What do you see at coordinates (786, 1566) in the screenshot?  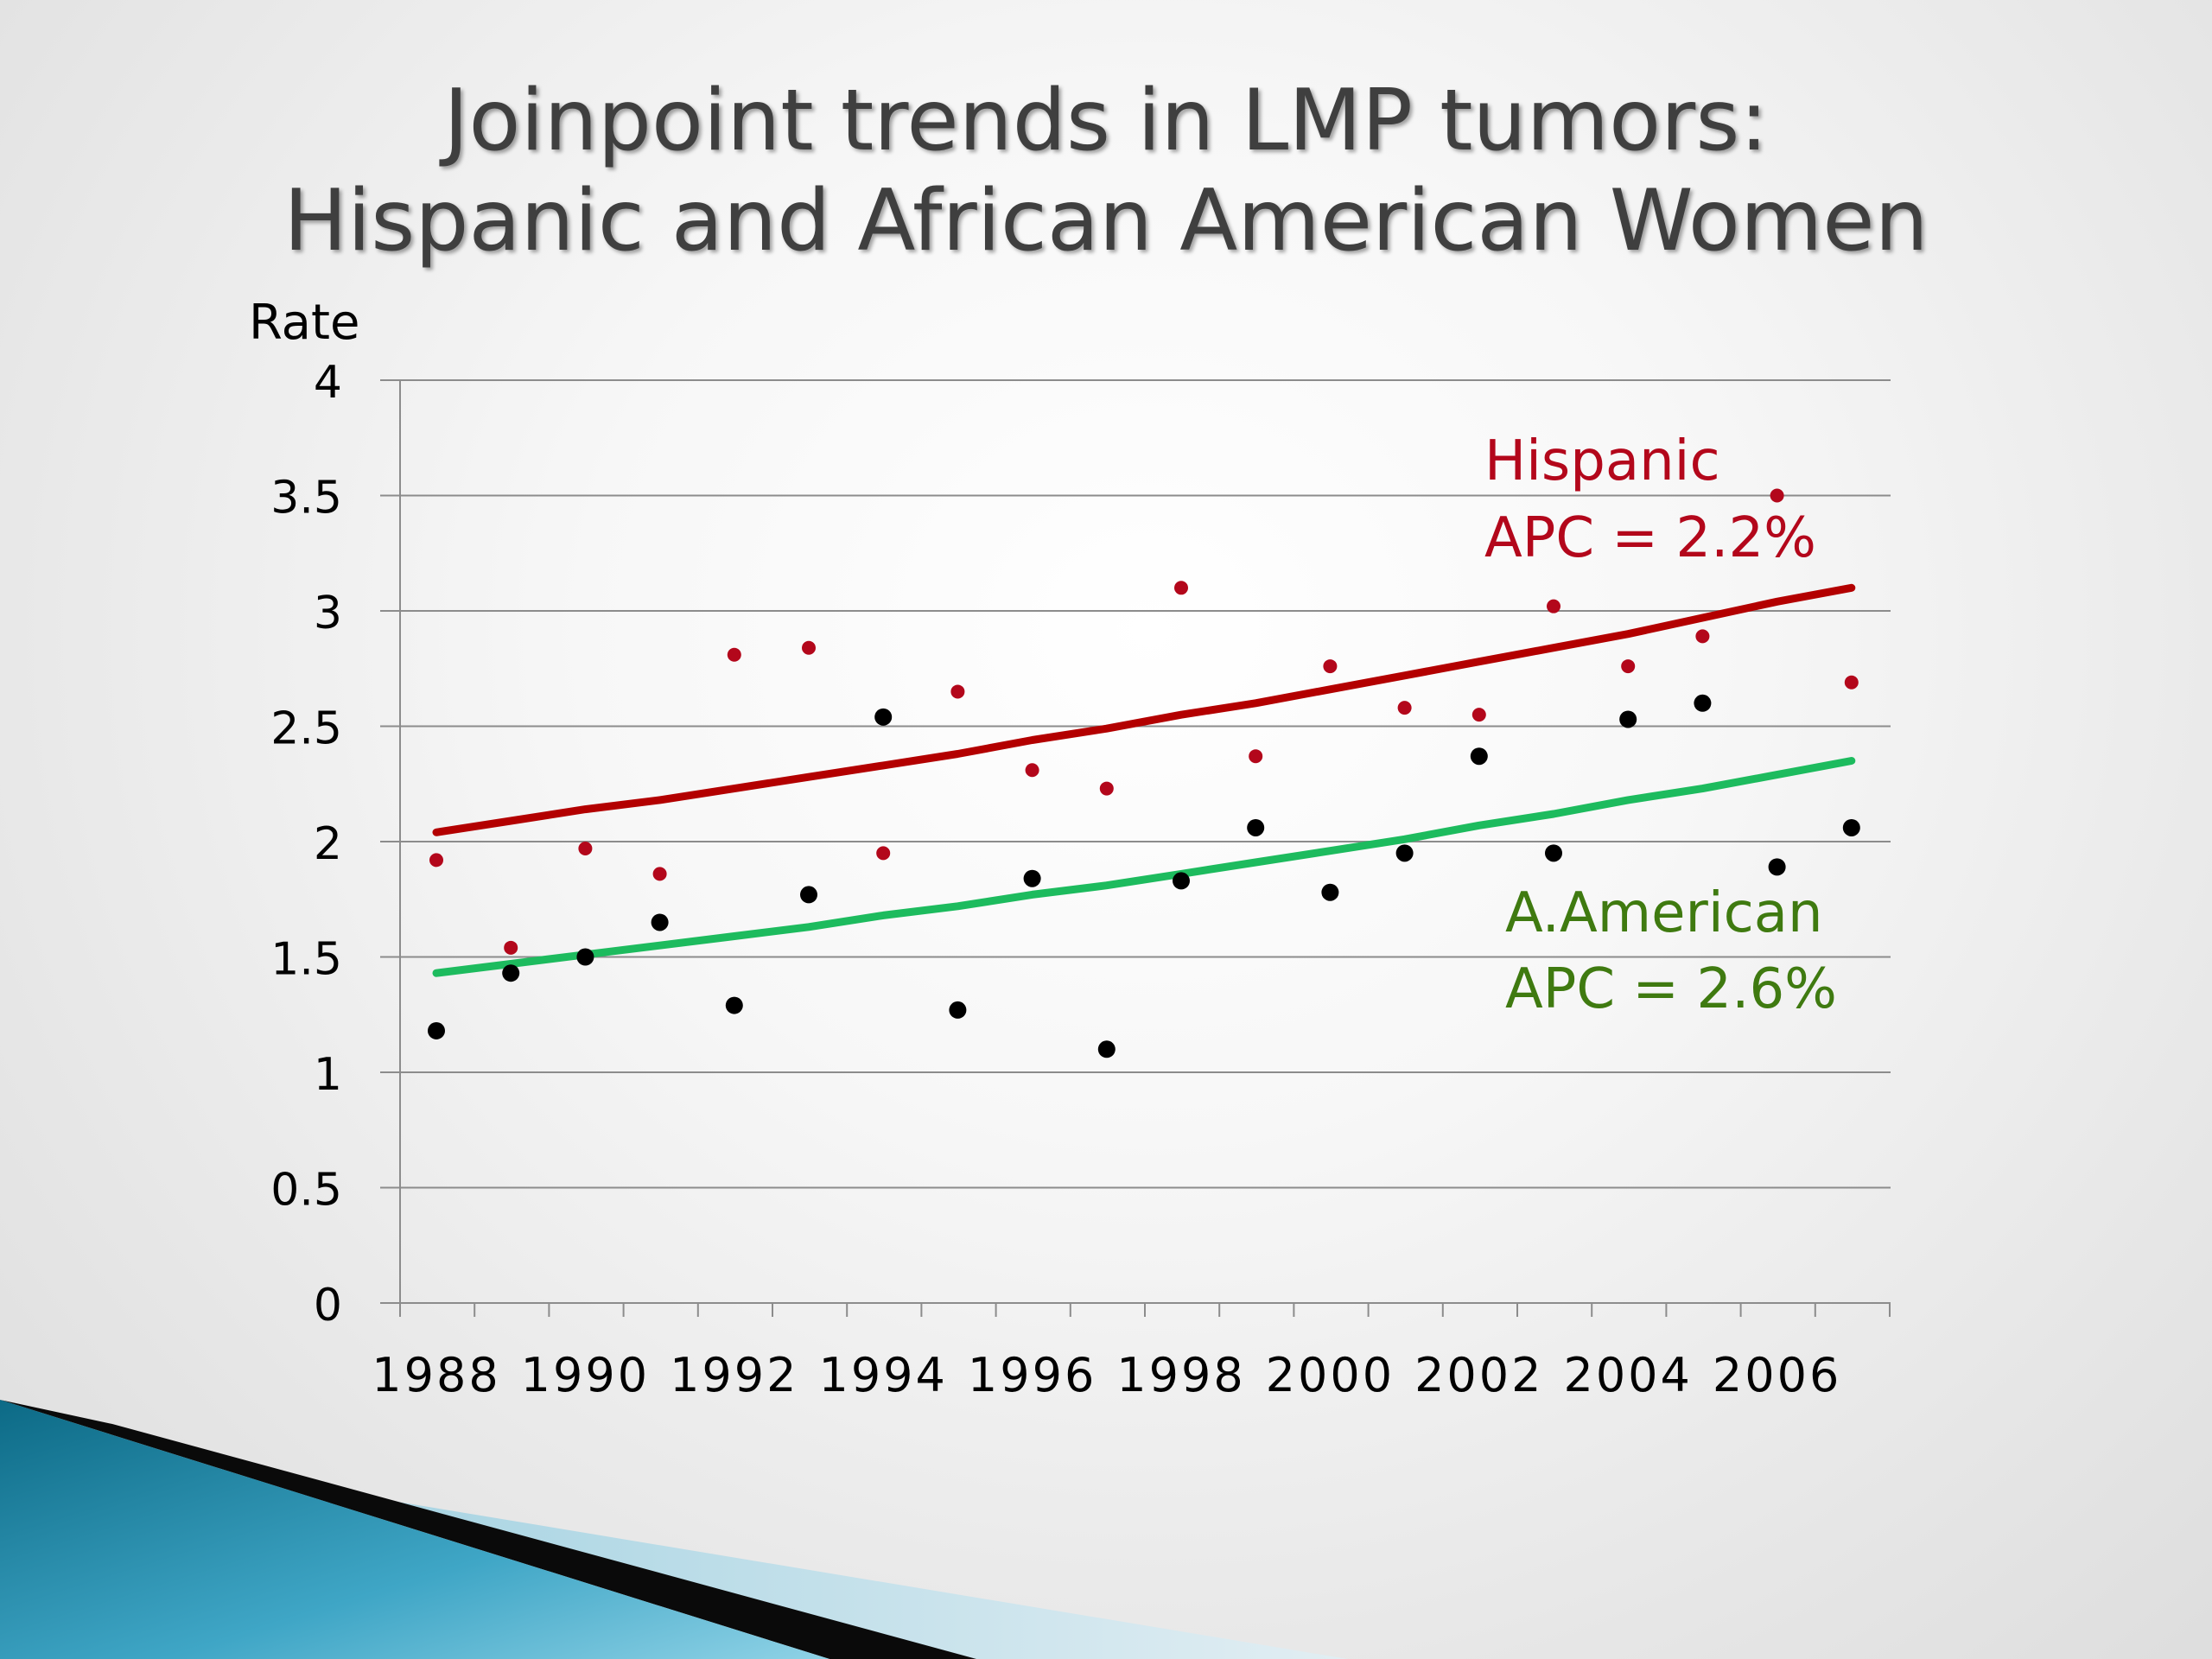 I see `light-blue-swoosh` at bounding box center [786, 1566].